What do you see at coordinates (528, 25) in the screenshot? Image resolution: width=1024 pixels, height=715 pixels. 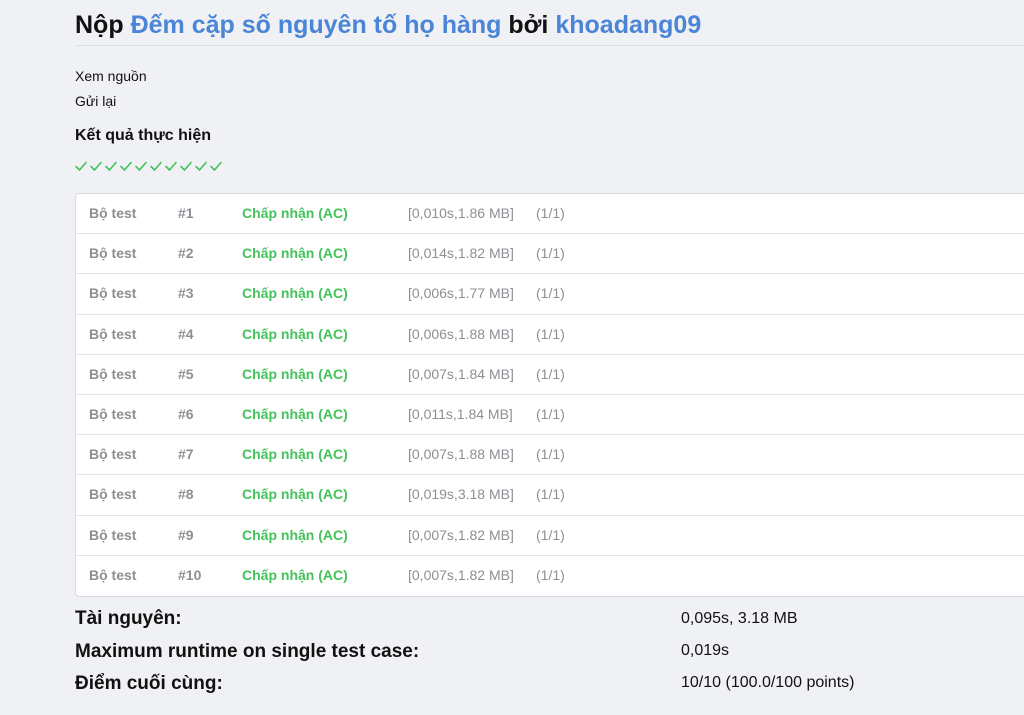 I see `title-by: bởi` at bounding box center [528, 25].